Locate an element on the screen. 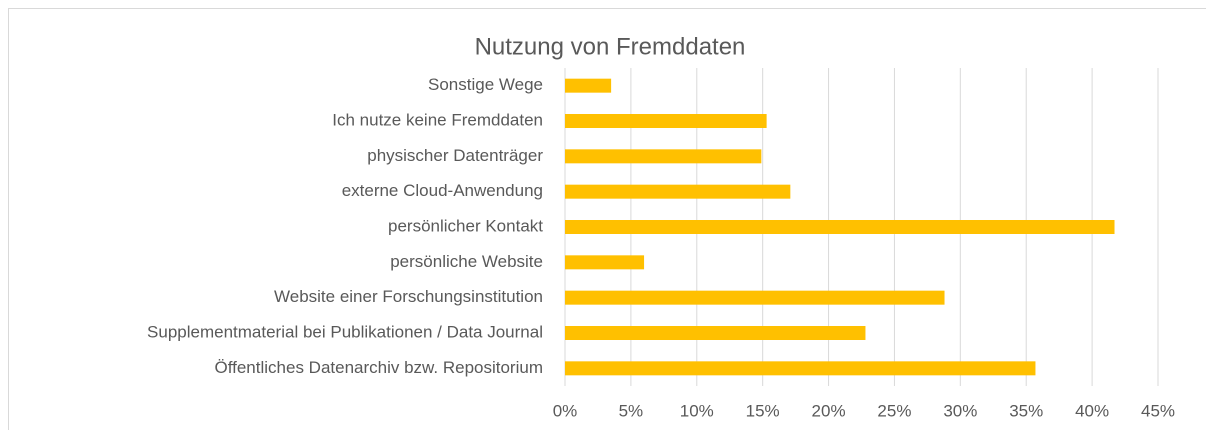  x-tick-label: 10% is located at coordinates (697, 410).